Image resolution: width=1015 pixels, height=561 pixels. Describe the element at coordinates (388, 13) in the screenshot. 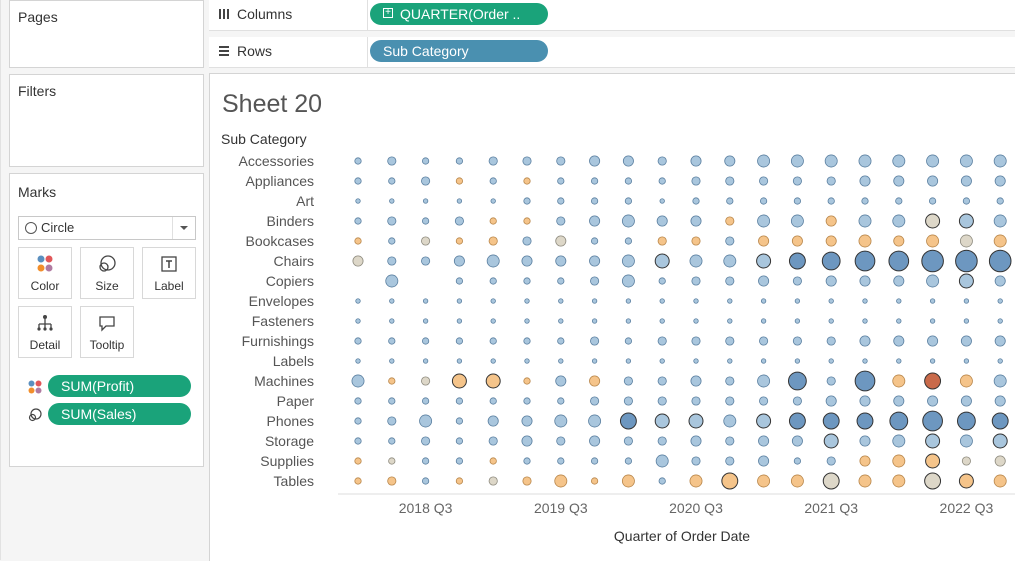

I see `expand-icon: +` at that location.